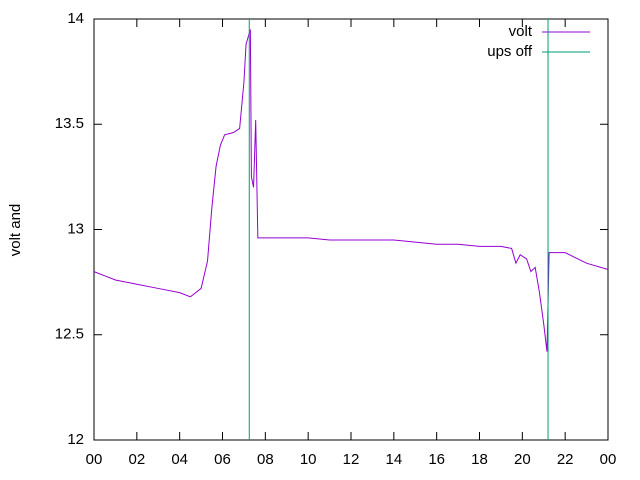  What do you see at coordinates (75, 228) in the screenshot?
I see `y-tick-label: 13` at bounding box center [75, 228].